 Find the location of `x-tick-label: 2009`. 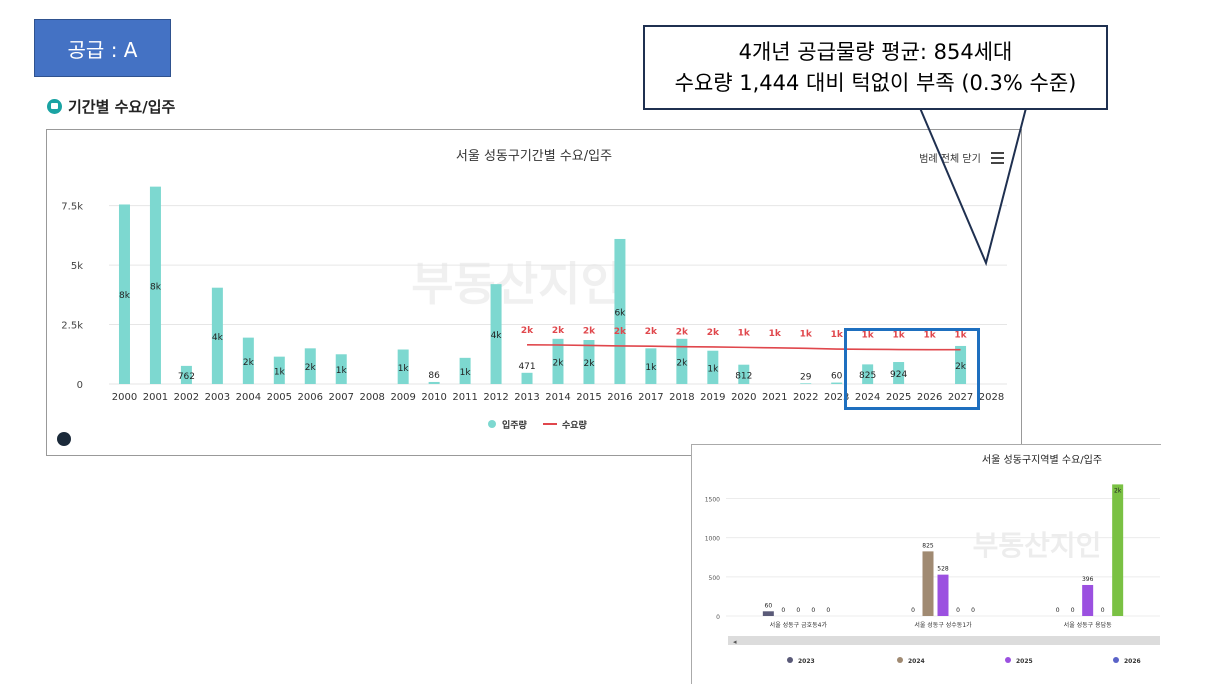

x-tick-label: 2009 is located at coordinates (402, 397).